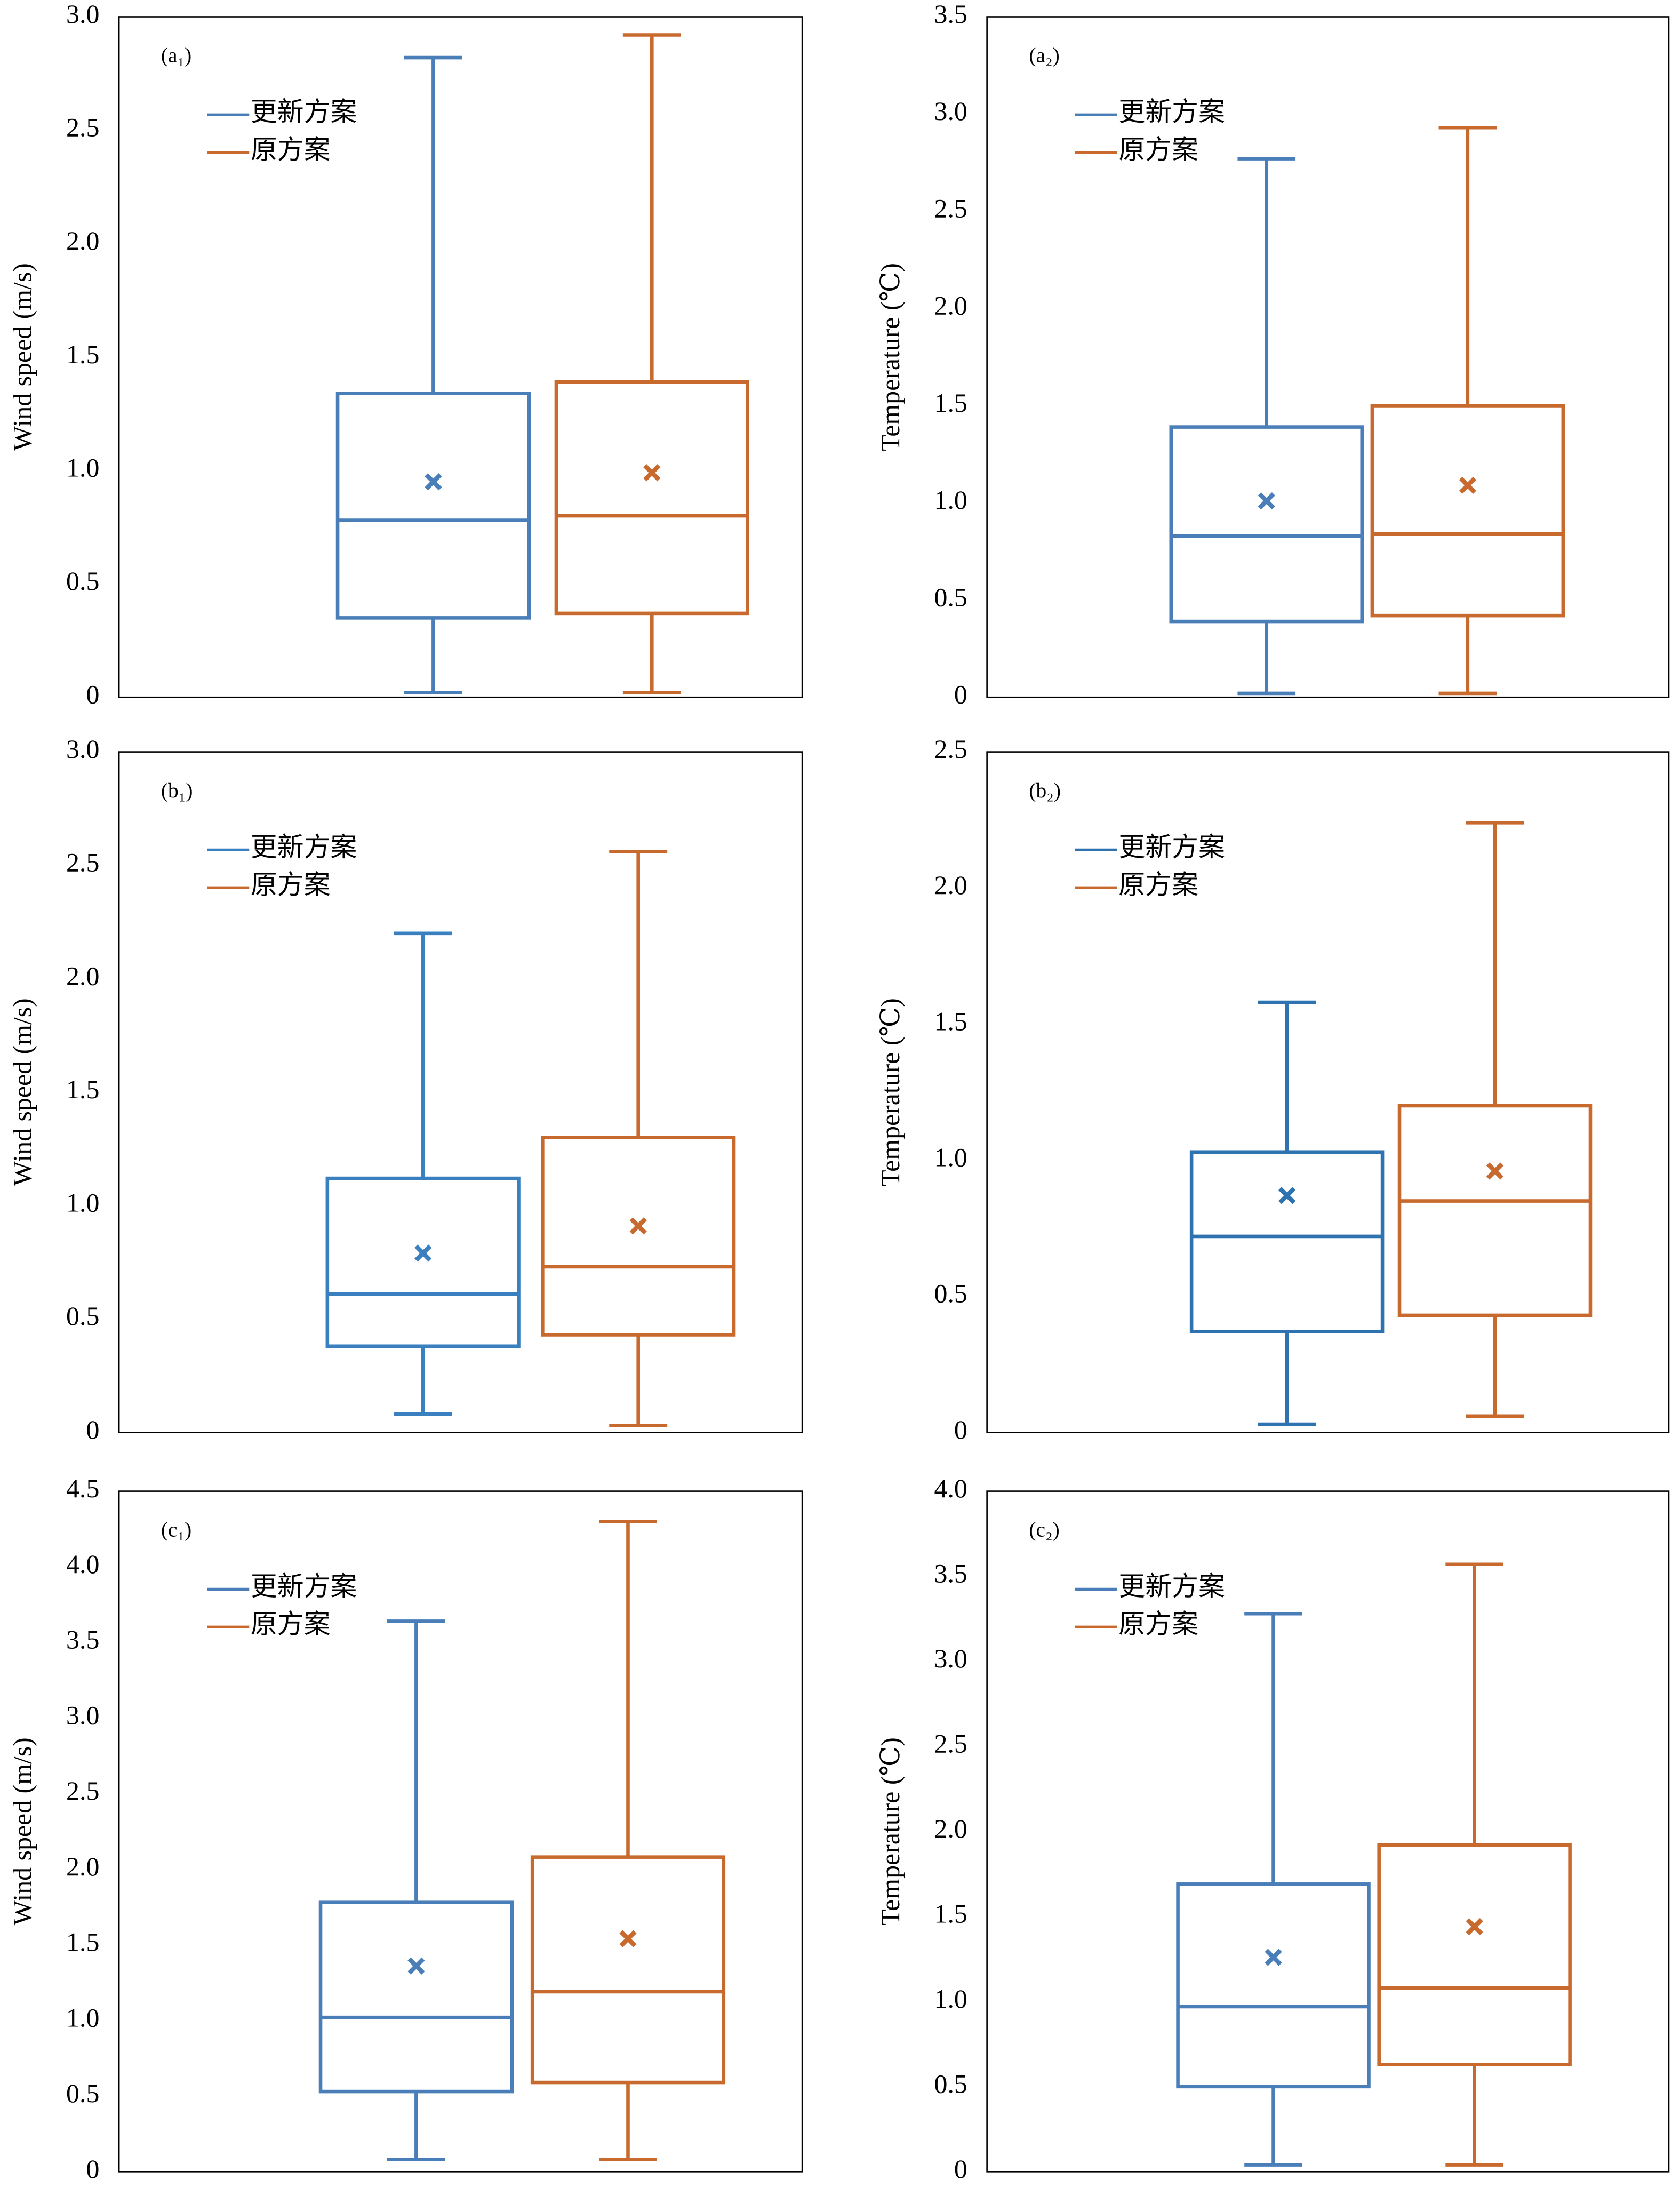  Describe the element at coordinates (1045, 791) in the screenshot. I see `panel-label: (b₂)` at that location.